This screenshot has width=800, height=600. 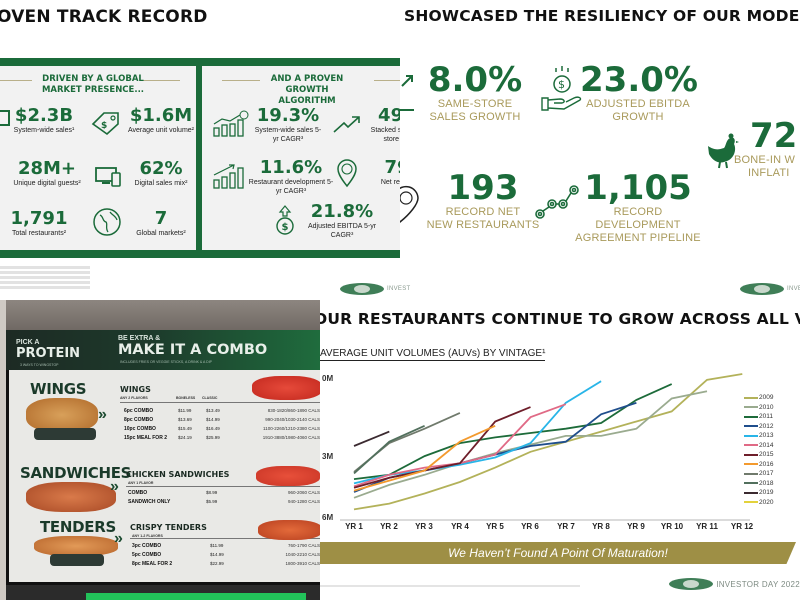 I want to click on legend-label: 2020, so click(x=766, y=502).